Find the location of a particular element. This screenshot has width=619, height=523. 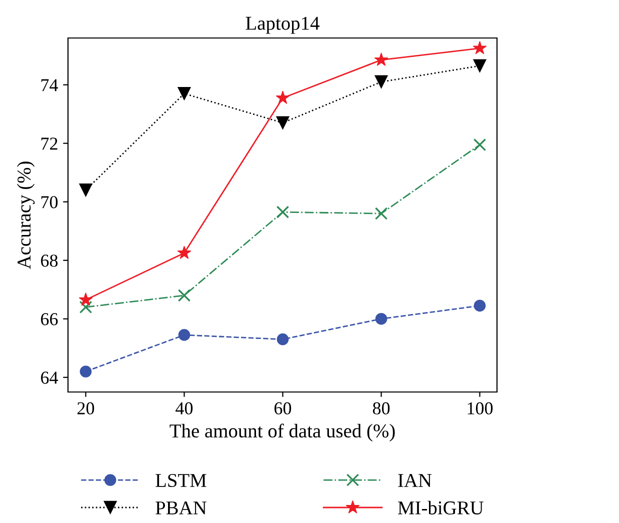

y-tick-label: 68 is located at coordinates (49, 260).